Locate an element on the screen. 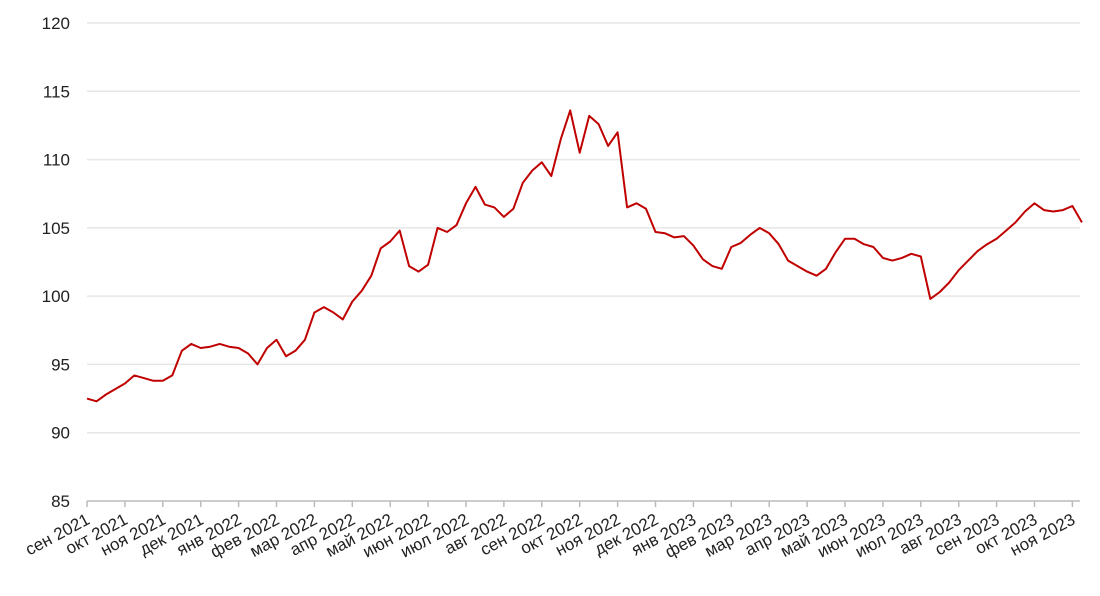 The width and height of the screenshot is (1100, 596). y-tick-label: 110 is located at coordinates (56, 160).